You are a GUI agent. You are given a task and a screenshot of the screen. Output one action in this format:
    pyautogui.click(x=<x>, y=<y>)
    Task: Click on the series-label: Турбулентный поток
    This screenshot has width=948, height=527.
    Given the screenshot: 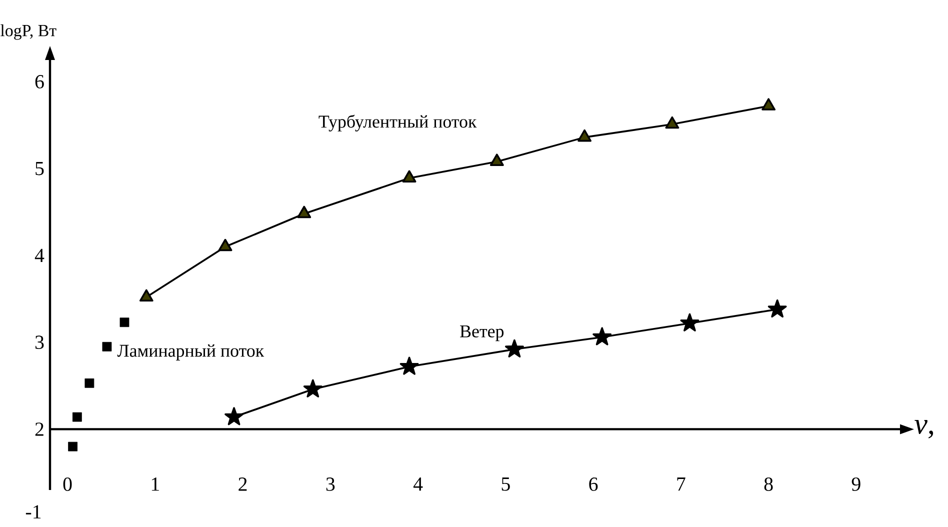 What is the action you would take?
    pyautogui.click(x=397, y=123)
    